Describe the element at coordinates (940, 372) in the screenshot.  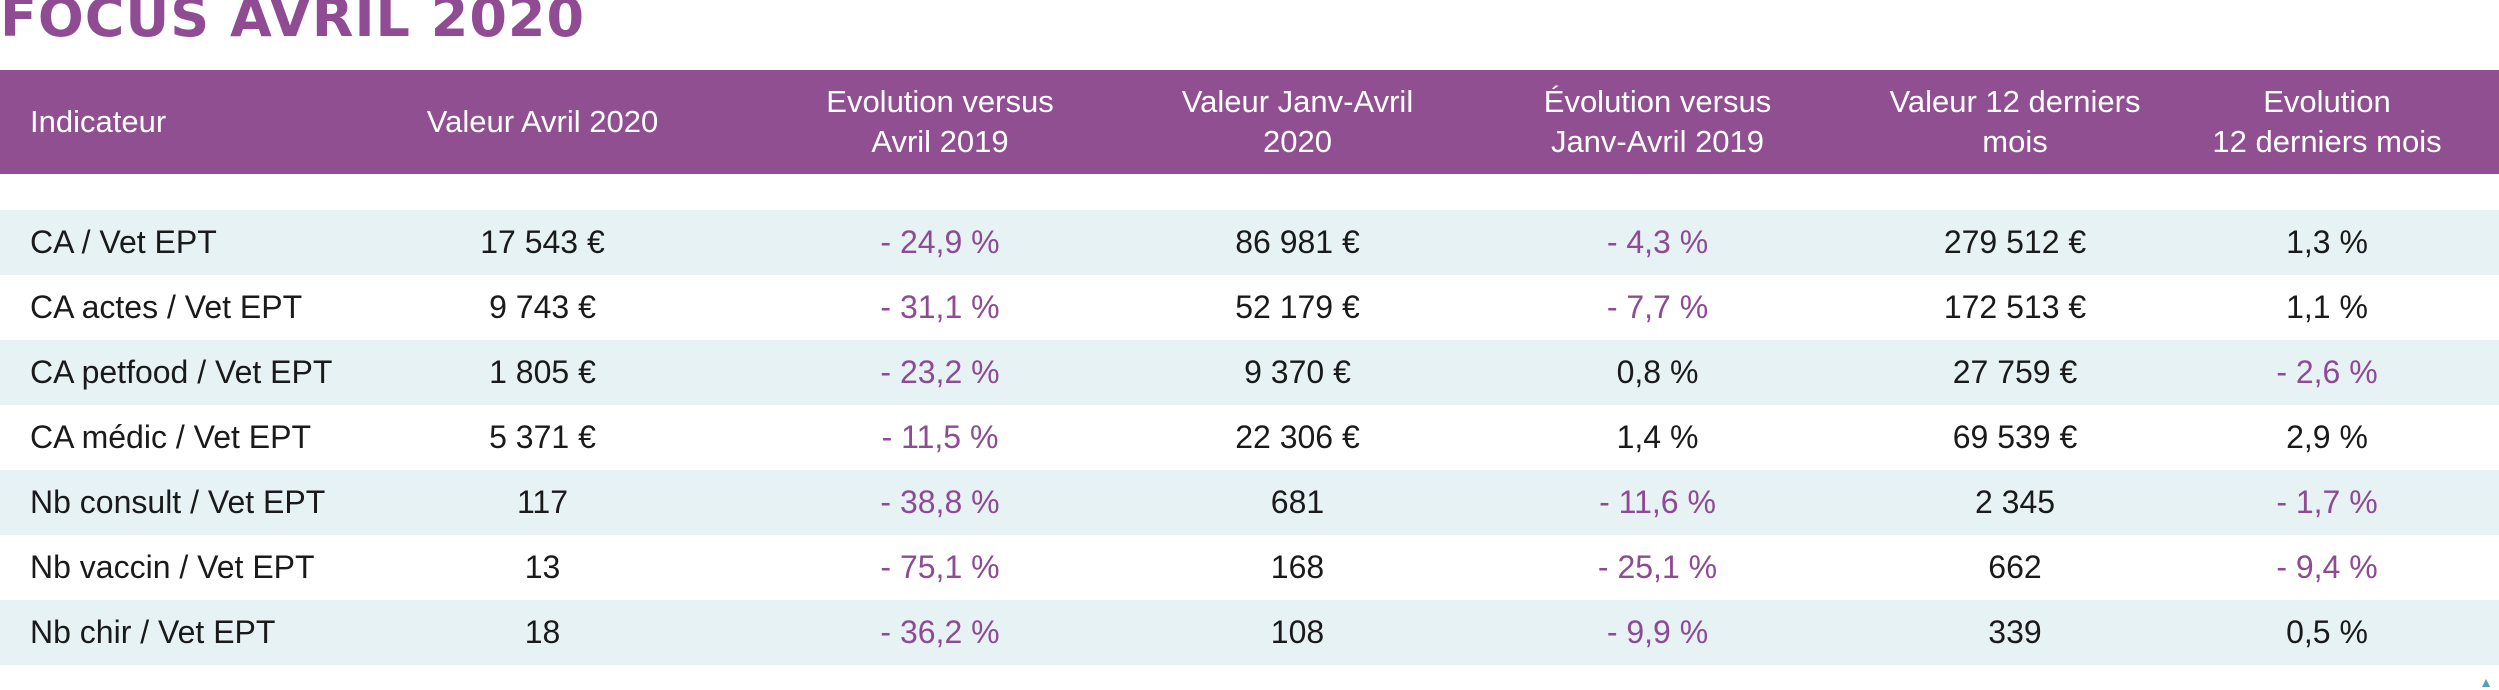
I see `cell-evolution-avril: - 23,2 %` at that location.